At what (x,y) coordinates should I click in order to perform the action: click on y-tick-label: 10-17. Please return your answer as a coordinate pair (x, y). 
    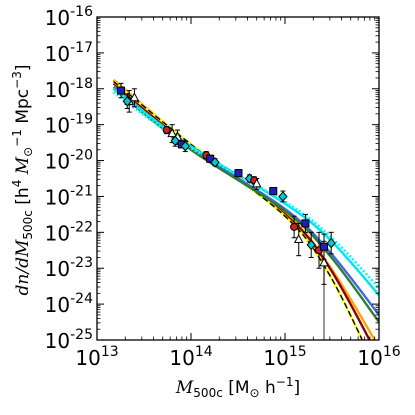
    Looking at the image, I should click on (69, 53).